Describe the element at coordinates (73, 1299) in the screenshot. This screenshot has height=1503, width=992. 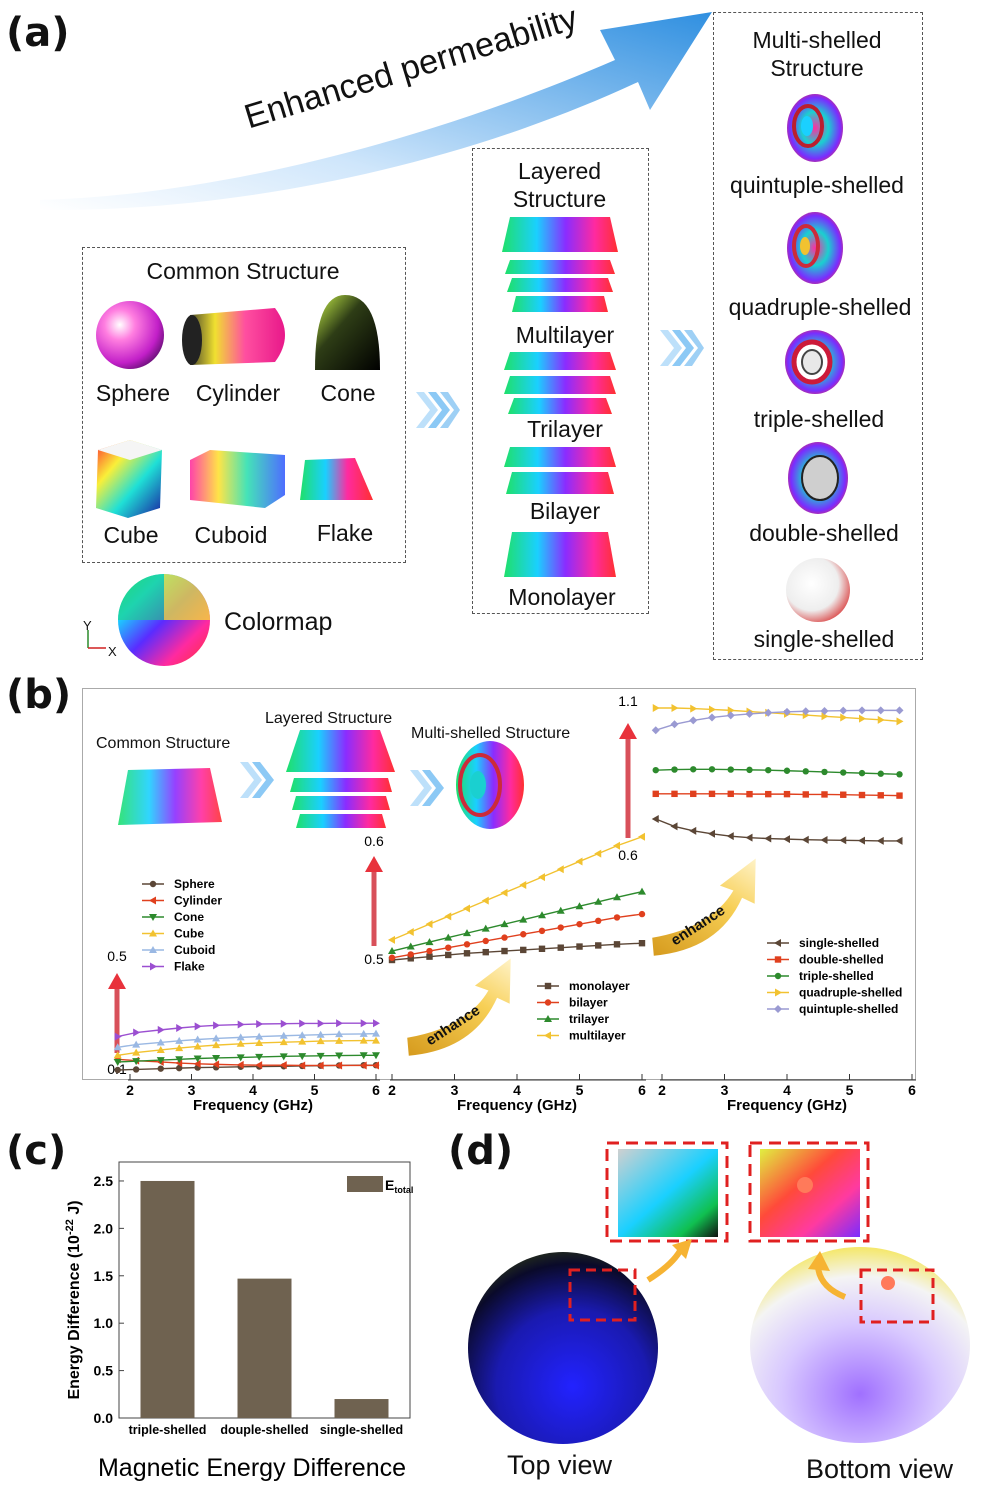
I see `y-axis-label: Energy Difference (10-22 J)` at that location.